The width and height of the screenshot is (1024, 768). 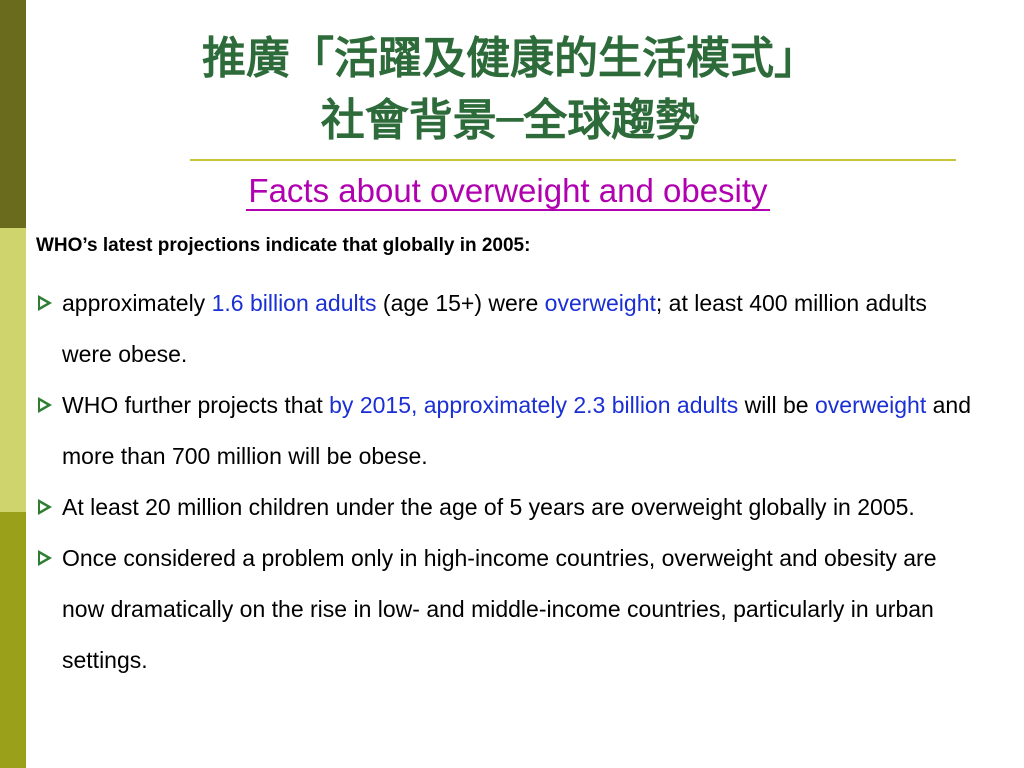 I want to click on slide-title-line1: 推廣「活躍及健康的生活模式」, so click(x=510, y=58).